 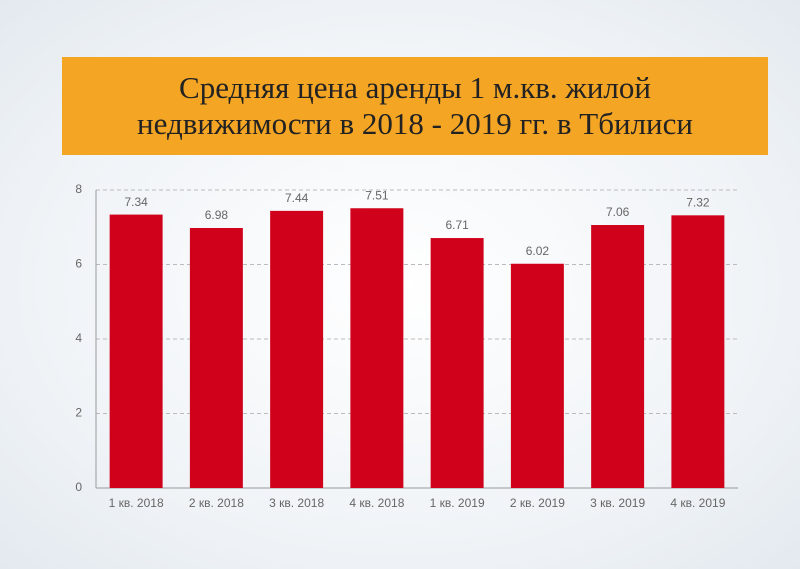 I want to click on x-tick-label: 2 кв. 2019, so click(x=537, y=503).